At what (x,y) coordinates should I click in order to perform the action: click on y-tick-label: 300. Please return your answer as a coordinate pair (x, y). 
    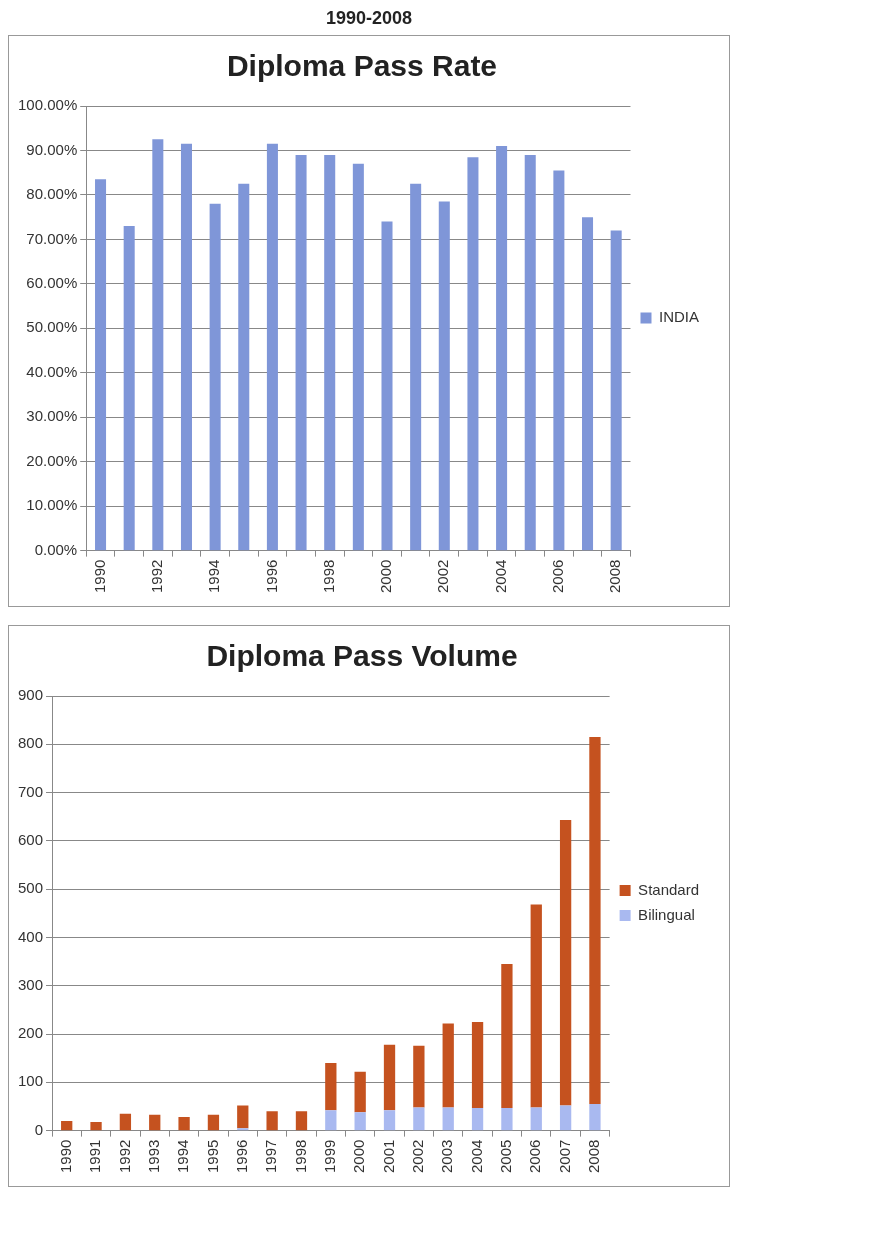
    Looking at the image, I should click on (31, 984).